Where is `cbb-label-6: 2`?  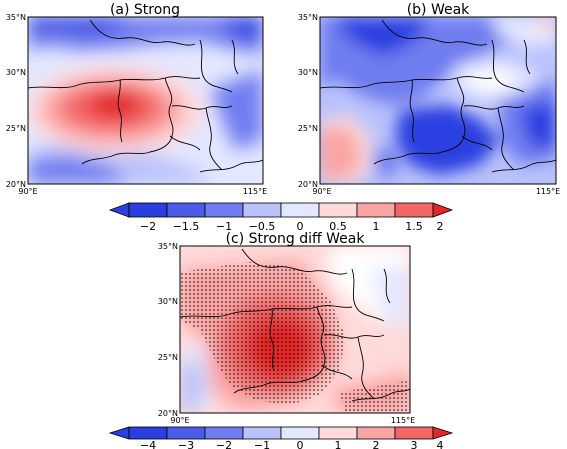 cbb-label-6: 2 is located at coordinates (376, 444).